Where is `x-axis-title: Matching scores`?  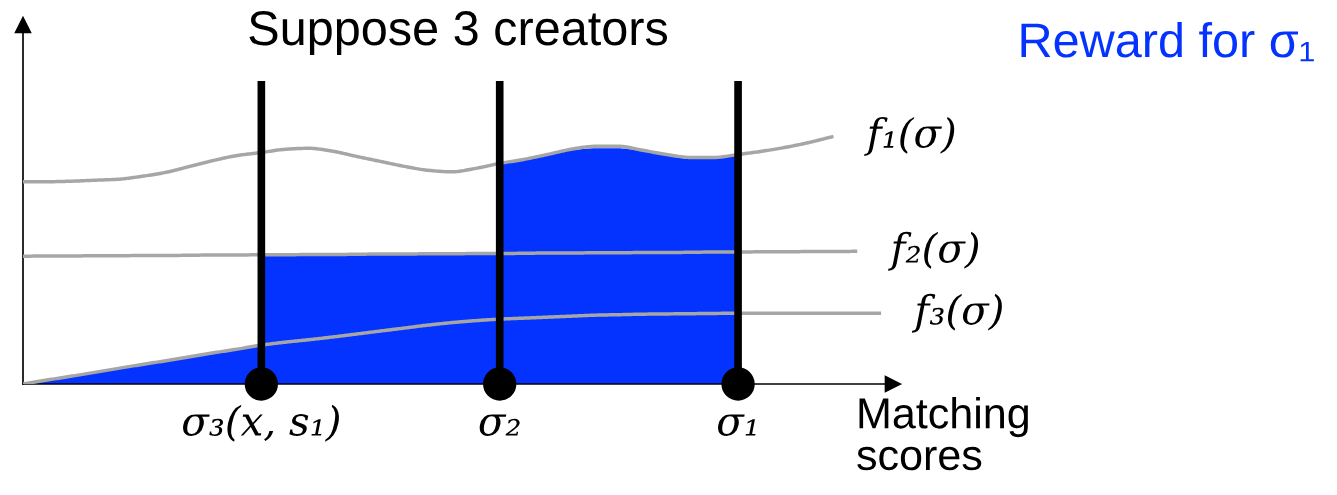 x-axis-title: Matching scores is located at coordinates (942, 434).